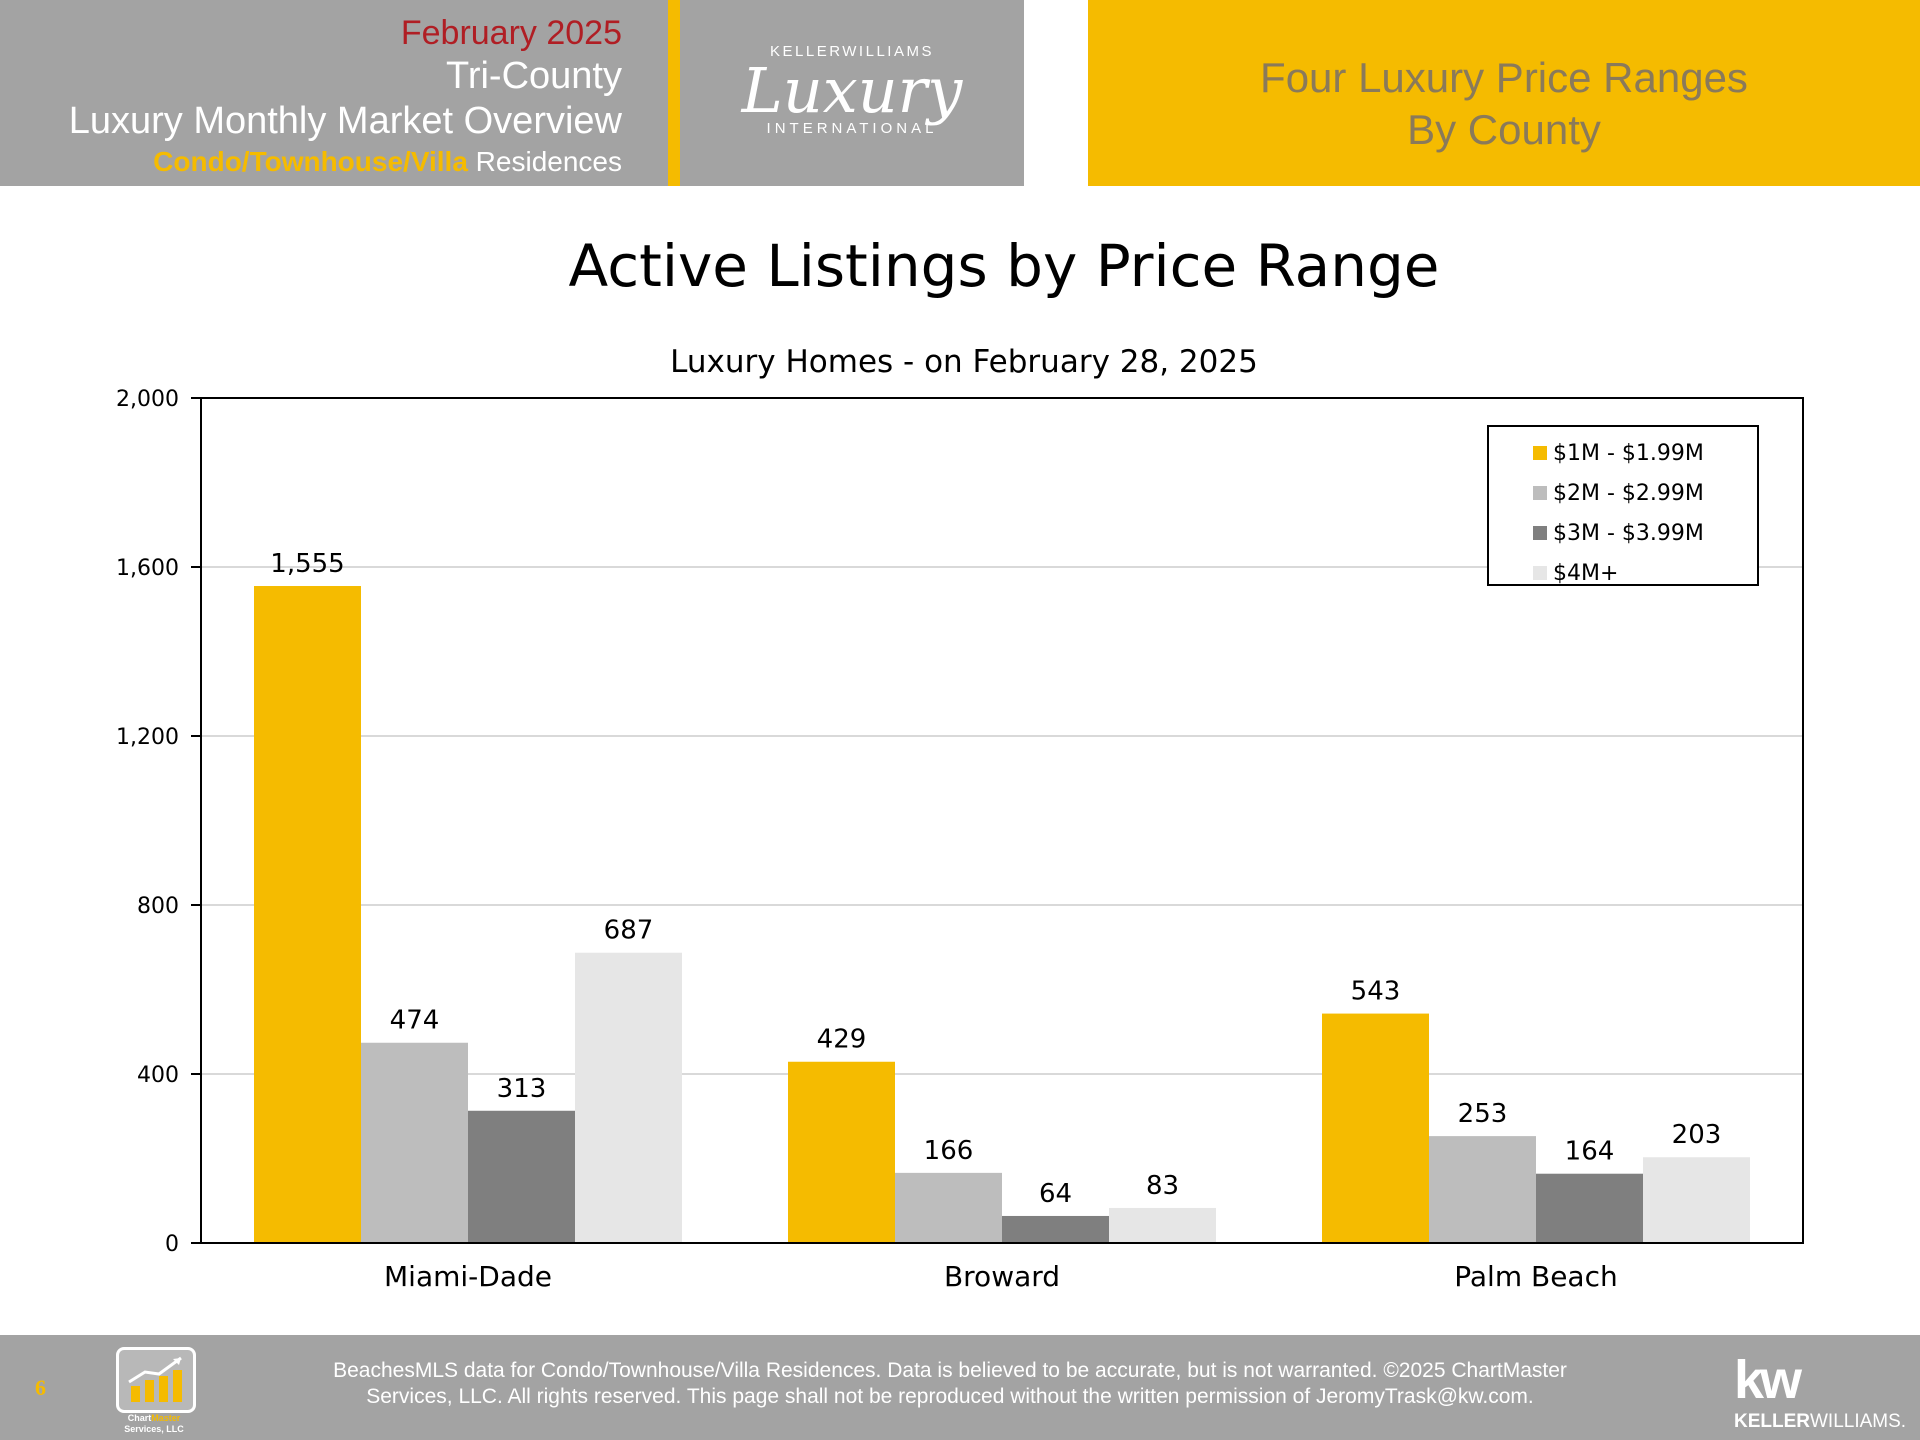 The width and height of the screenshot is (1920, 1440). What do you see at coordinates (852, 51) in the screenshot?
I see `logo-top-text: KELLERWILLIAMS` at bounding box center [852, 51].